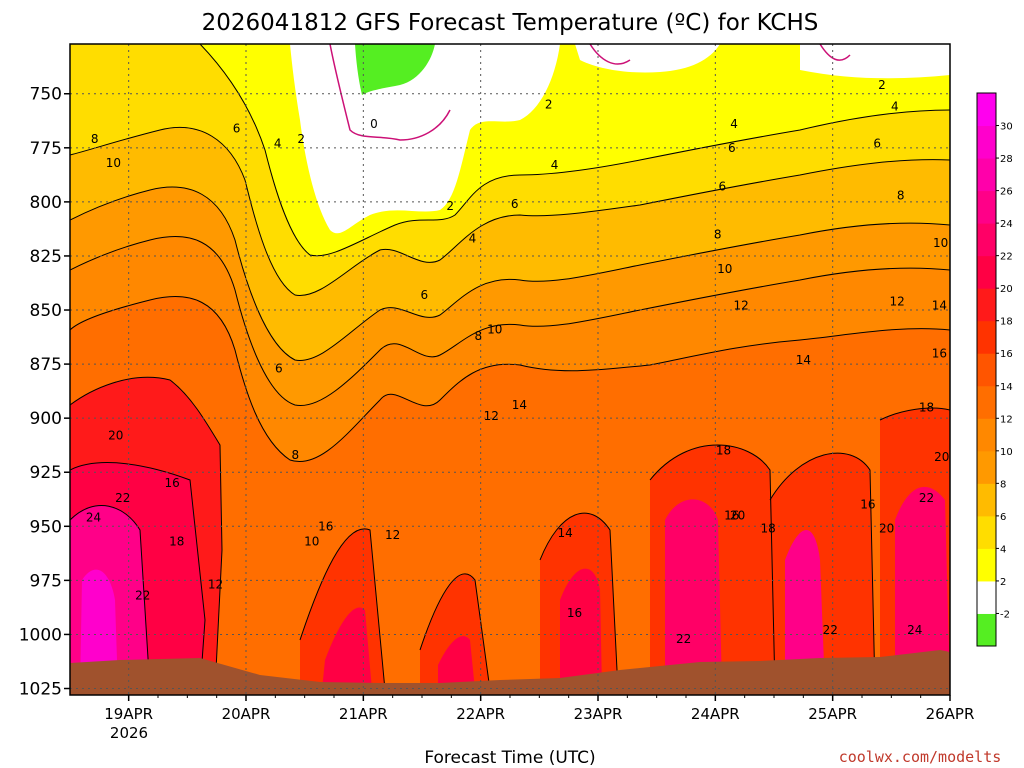 The width and height of the screenshot is (1024, 768). Describe the element at coordinates (1006, 322) in the screenshot. I see `legend-label: 18` at that location.